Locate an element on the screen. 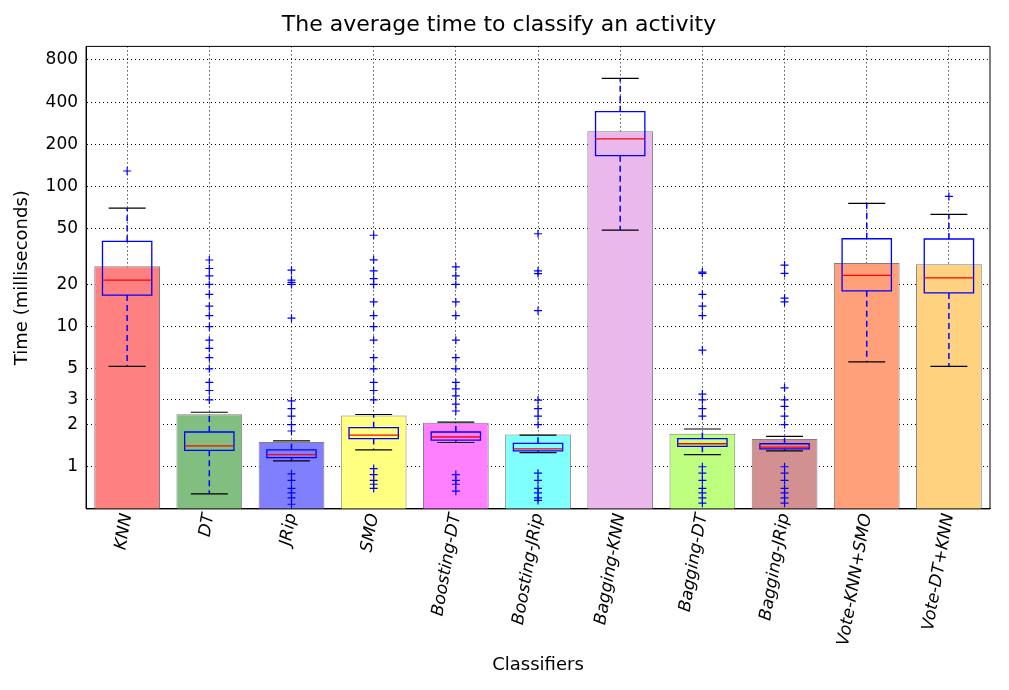 This screenshot has width=1009, height=690. y-tick-label: 1 is located at coordinates (73, 465).